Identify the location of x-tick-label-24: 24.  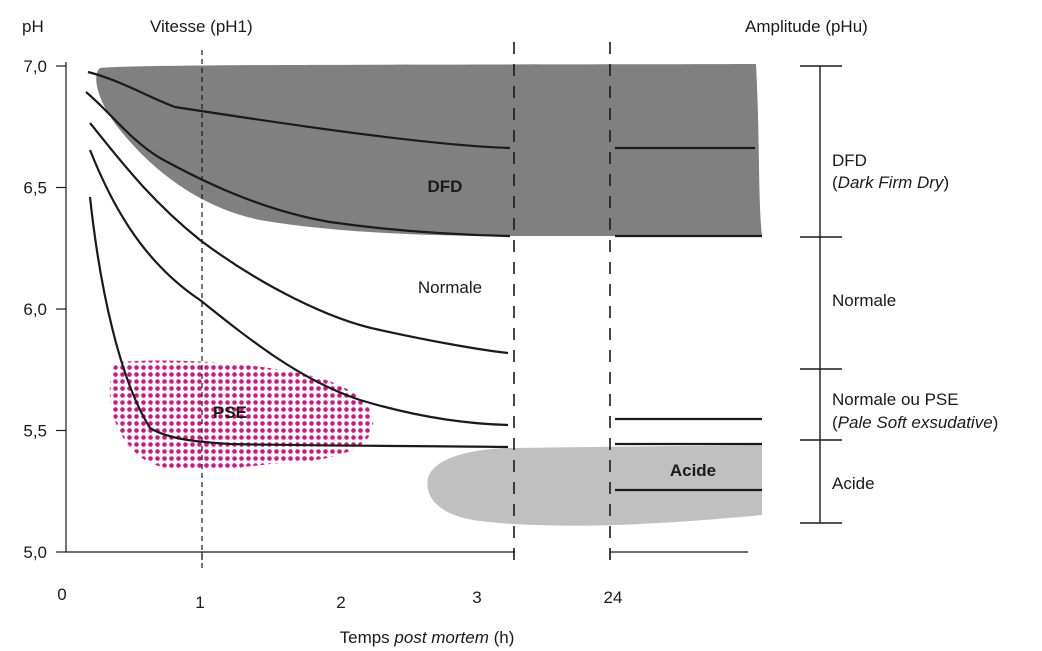
(613, 597).